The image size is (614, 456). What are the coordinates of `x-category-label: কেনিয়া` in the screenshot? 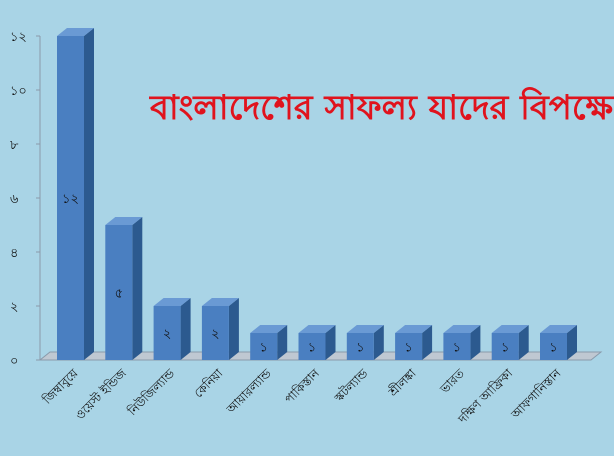 It's located at (208, 383).